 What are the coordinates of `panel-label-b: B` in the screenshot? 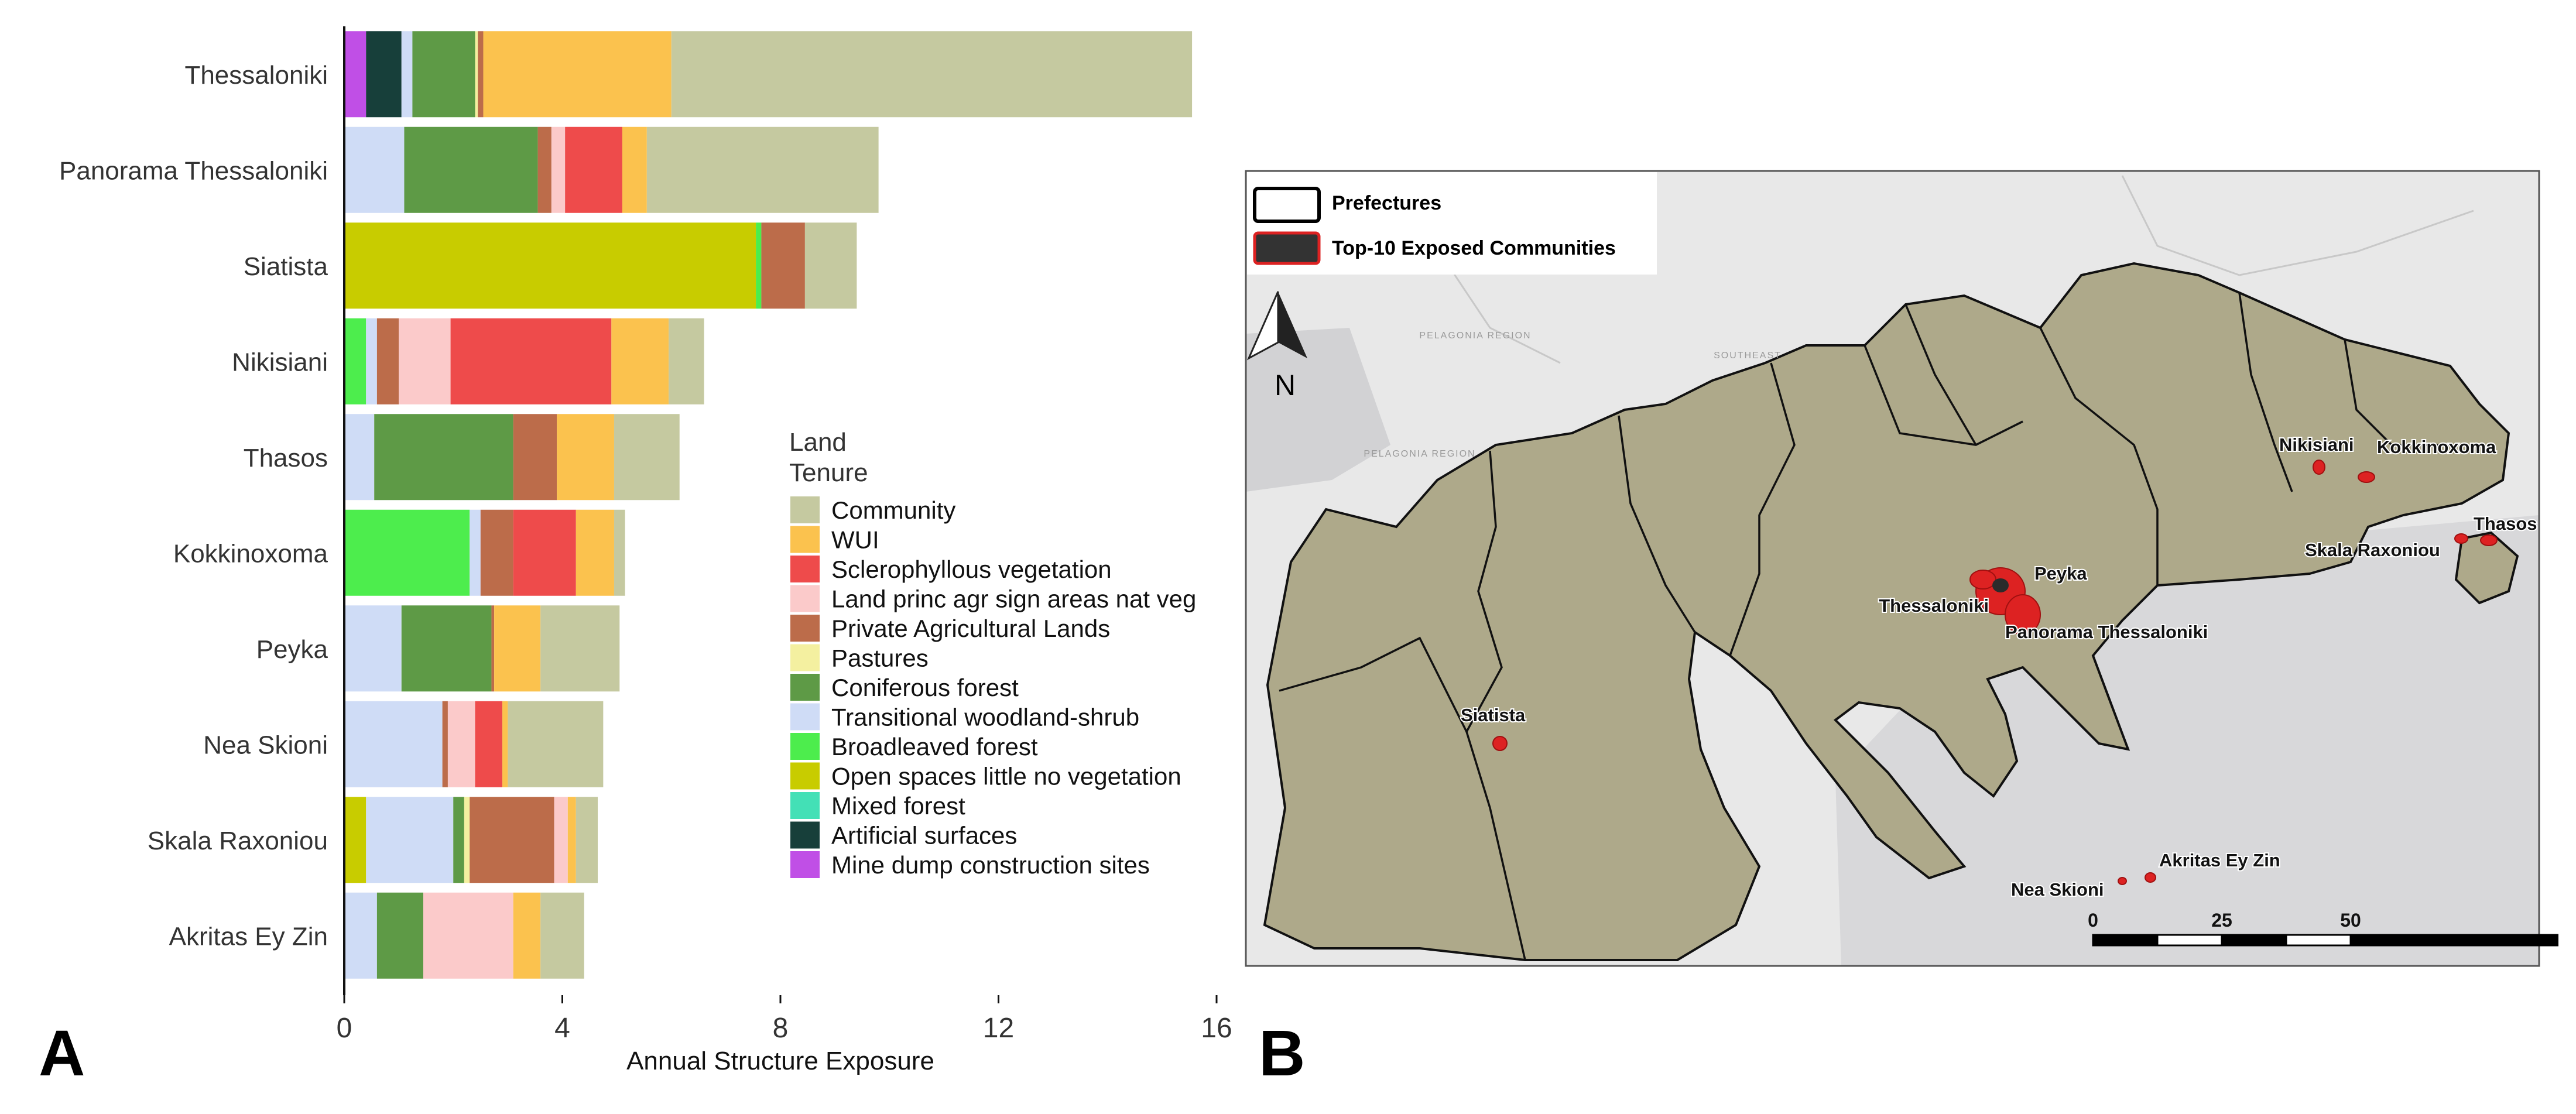 It's located at (1282, 1053).